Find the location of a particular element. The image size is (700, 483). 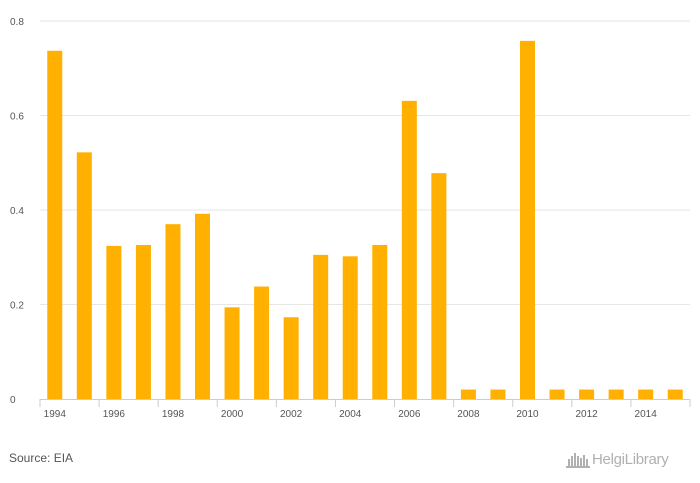

x-tick-label: 2012 is located at coordinates (586, 414).